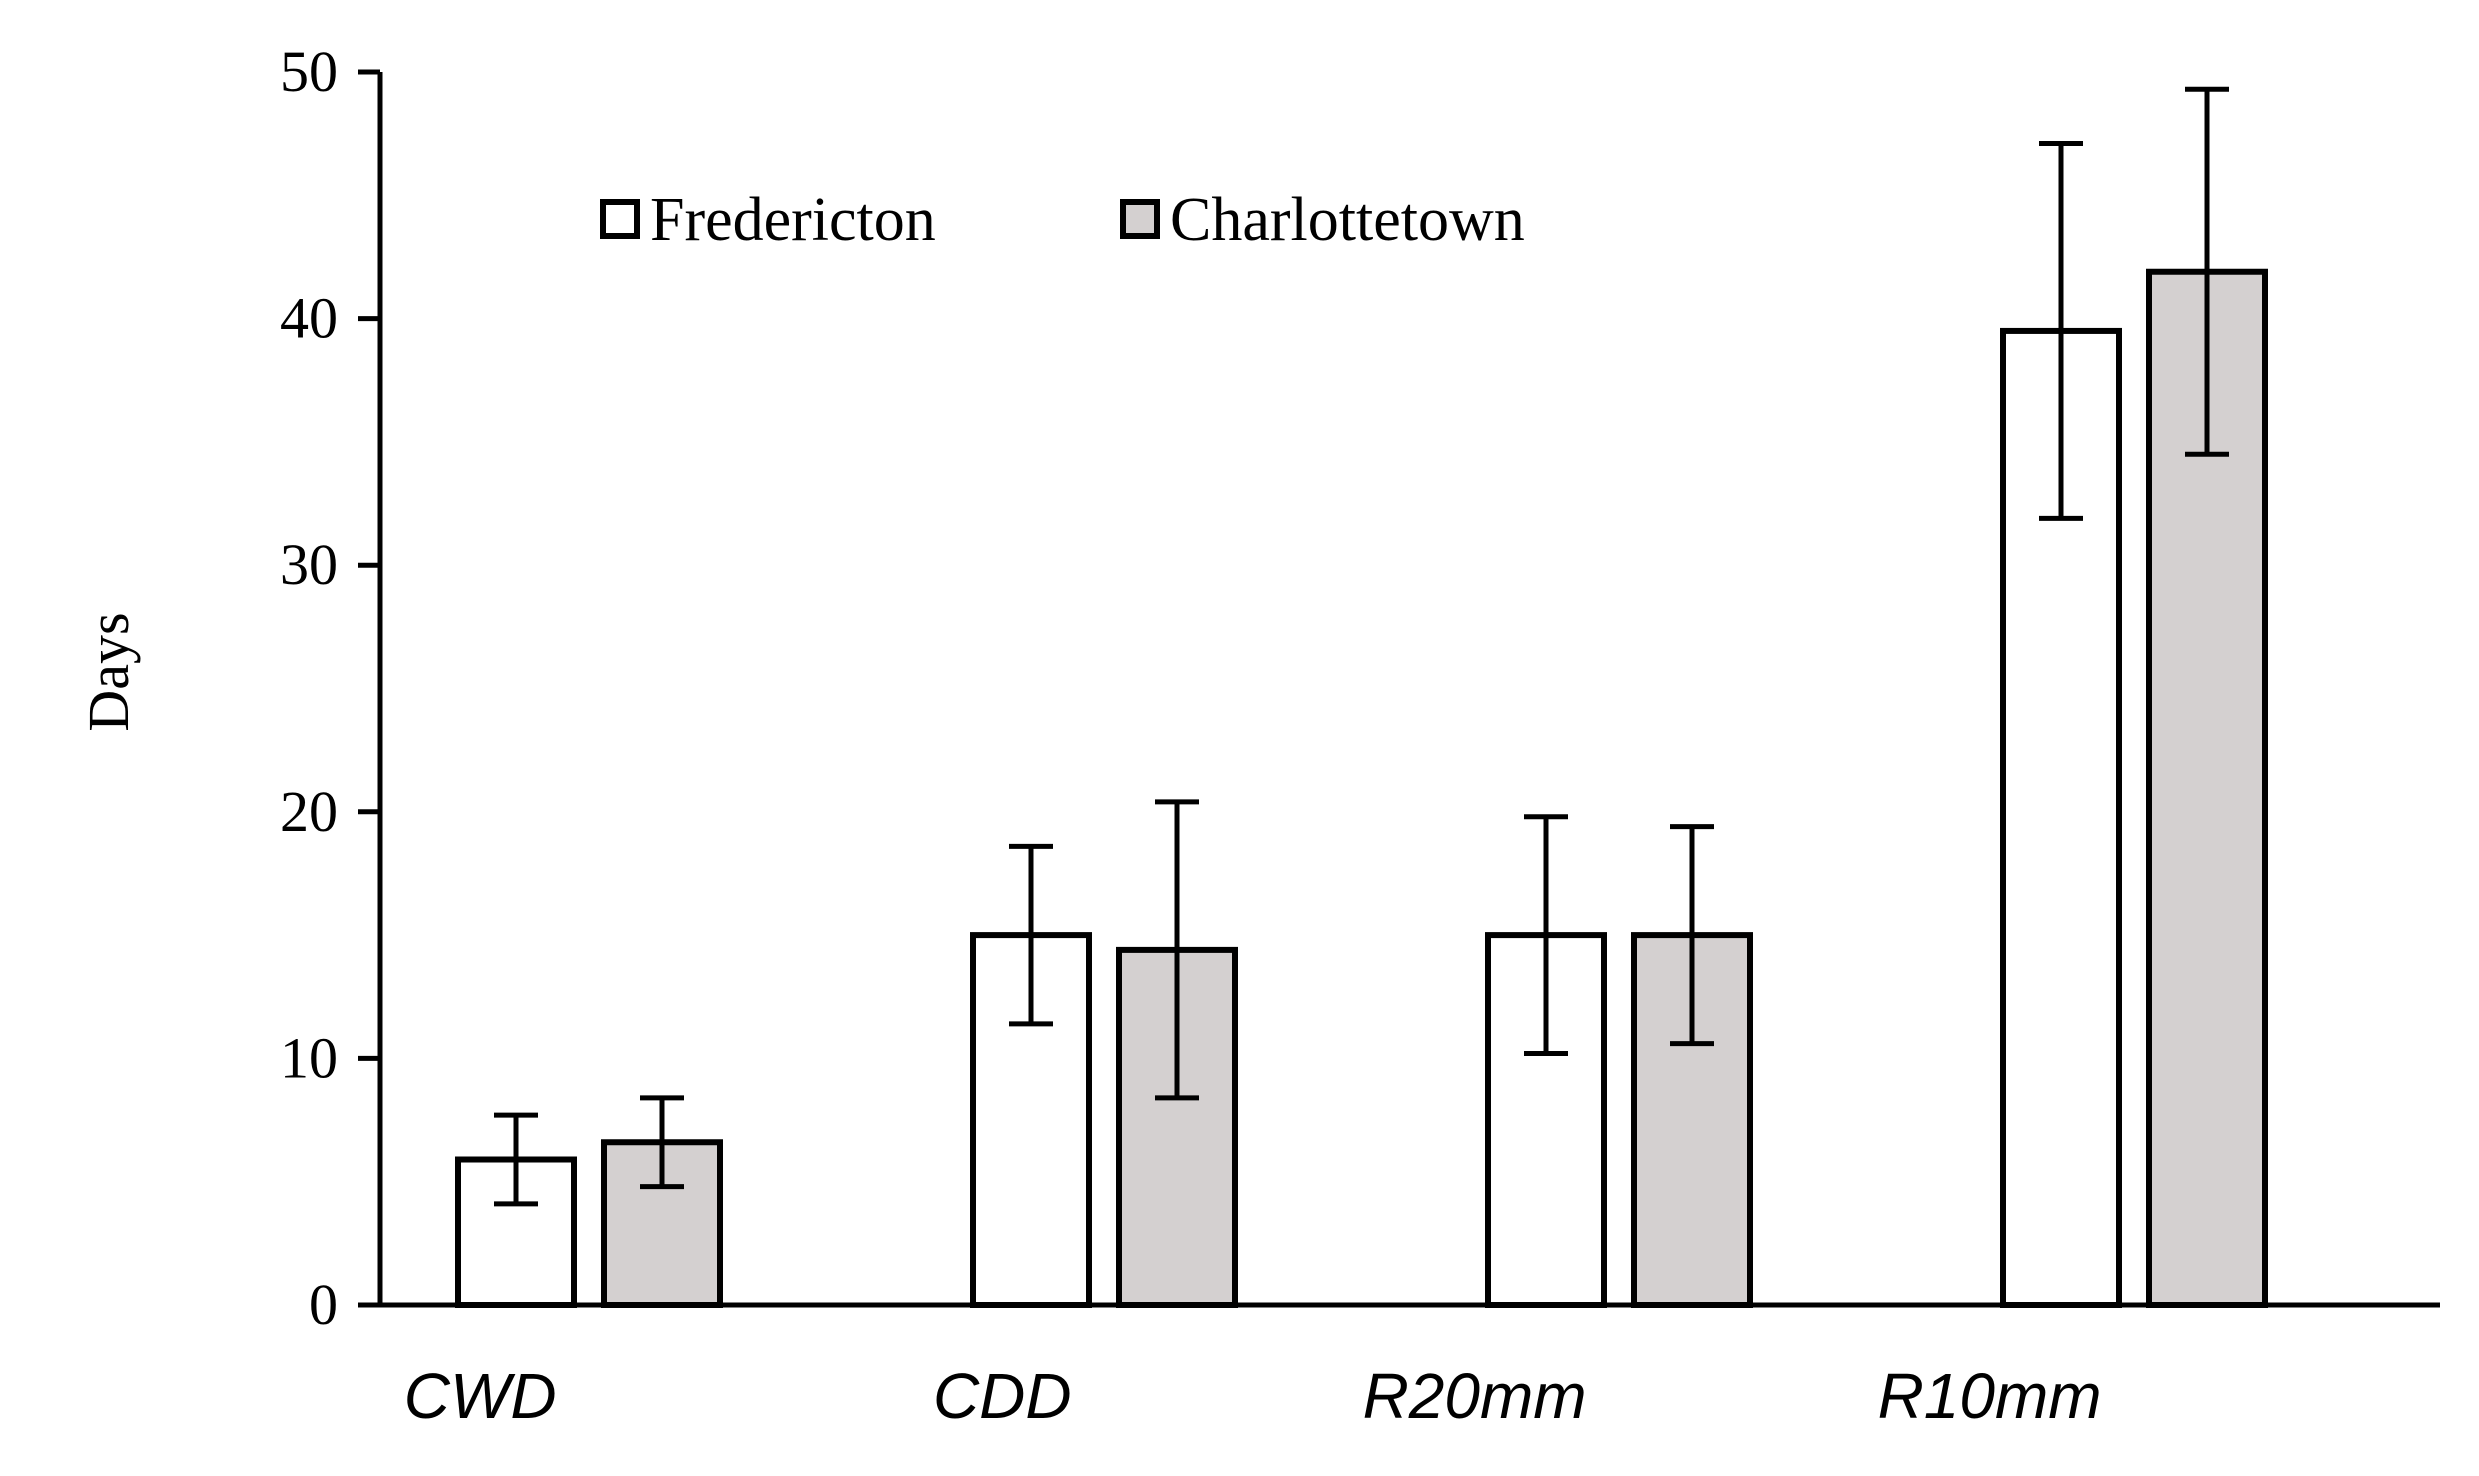 The image size is (2479, 1476). Describe the element at coordinates (480, 1396) in the screenshot. I see `category-label-cwd: CWD` at that location.